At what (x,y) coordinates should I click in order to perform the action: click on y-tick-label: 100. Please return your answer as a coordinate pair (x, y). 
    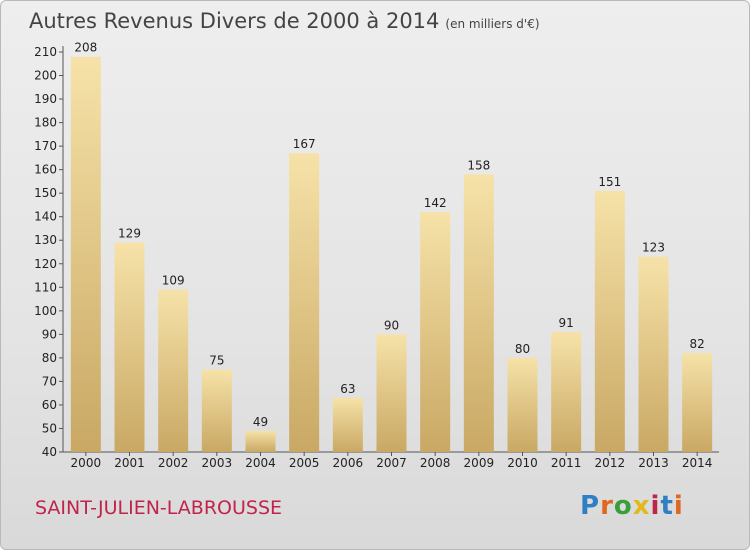
    Looking at the image, I should click on (45, 311).